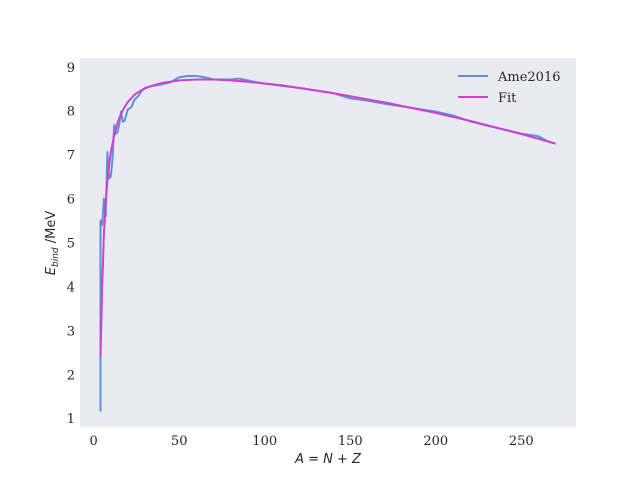 The image size is (640, 480). I want to click on y-tick-label: 6, so click(71, 200).